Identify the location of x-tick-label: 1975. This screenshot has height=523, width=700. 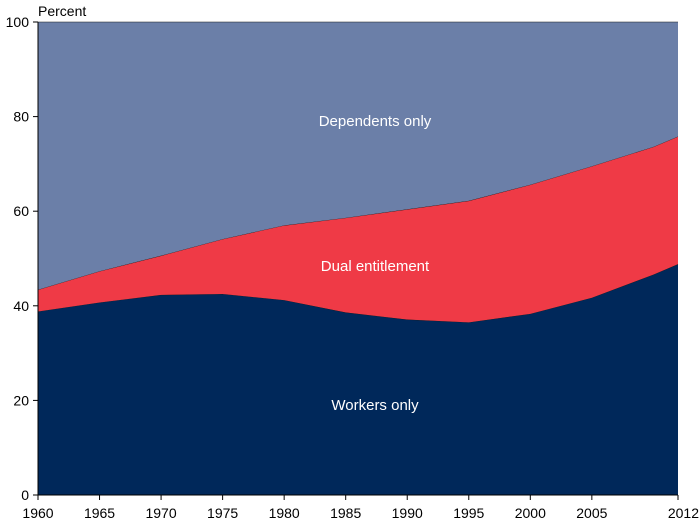
(222, 513).